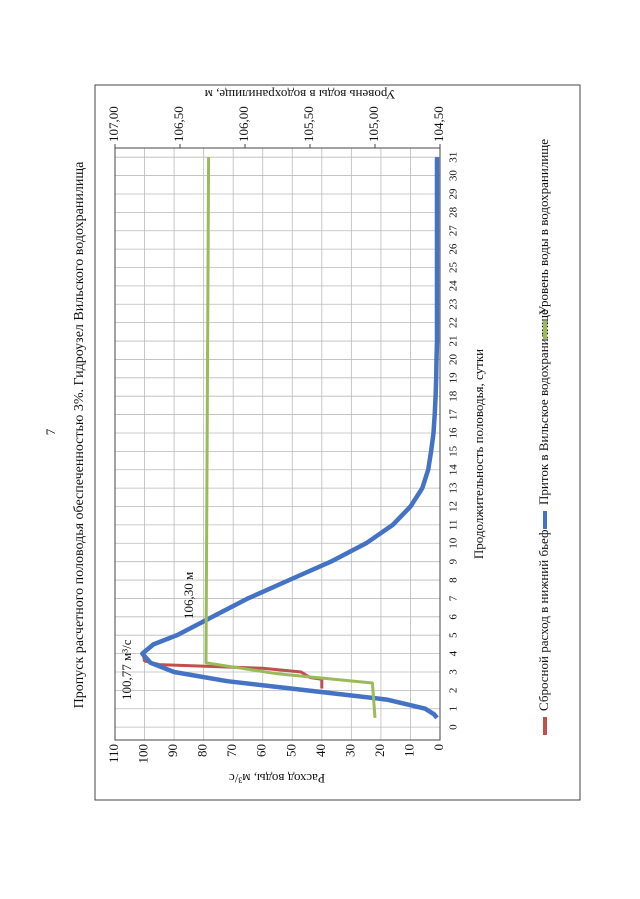 Image resolution: width=640 pixels, height=899 pixels. Describe the element at coordinates (454, 341) in the screenshot. I see `x-tick-label: 21` at that location.